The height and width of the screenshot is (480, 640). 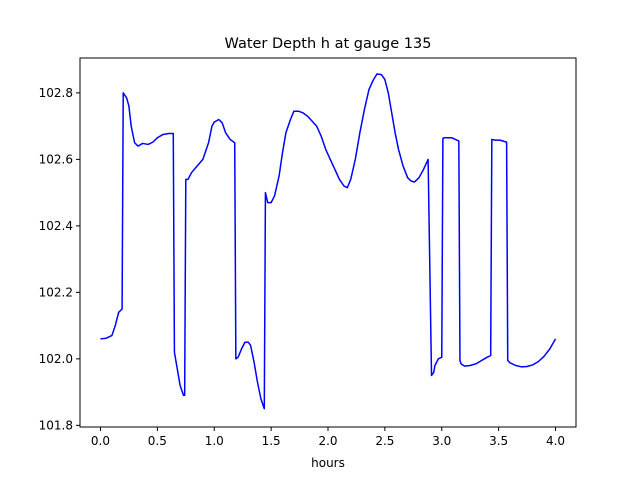 What do you see at coordinates (100, 441) in the screenshot?
I see `x-tick-label: 0.0` at bounding box center [100, 441].